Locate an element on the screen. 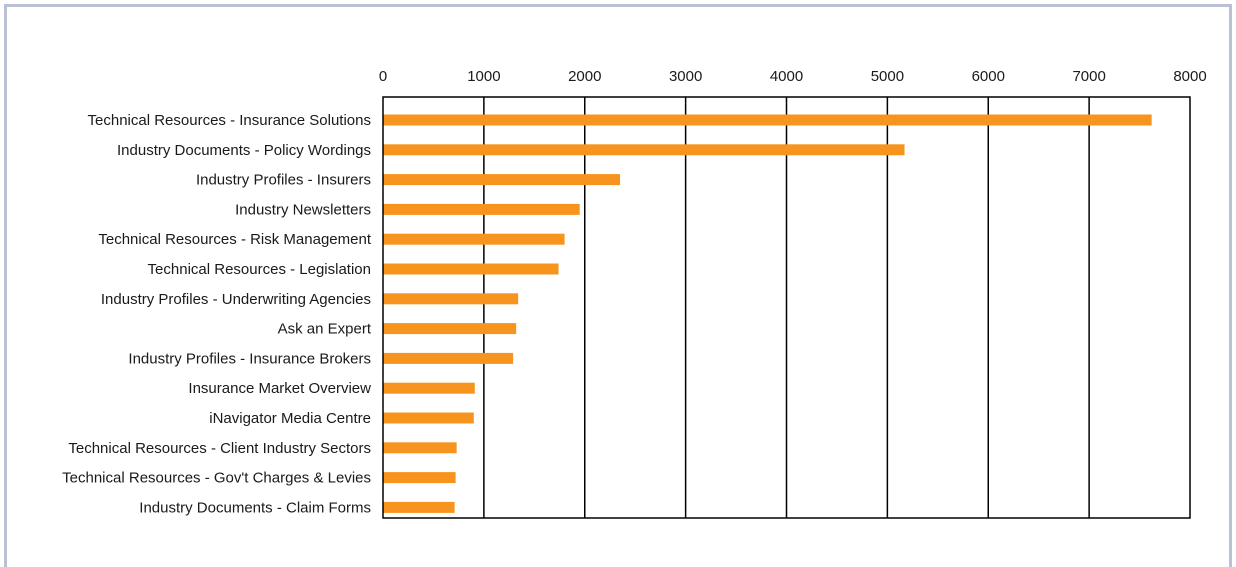  category-label-10: Insurance Market Overview is located at coordinates (279, 388).